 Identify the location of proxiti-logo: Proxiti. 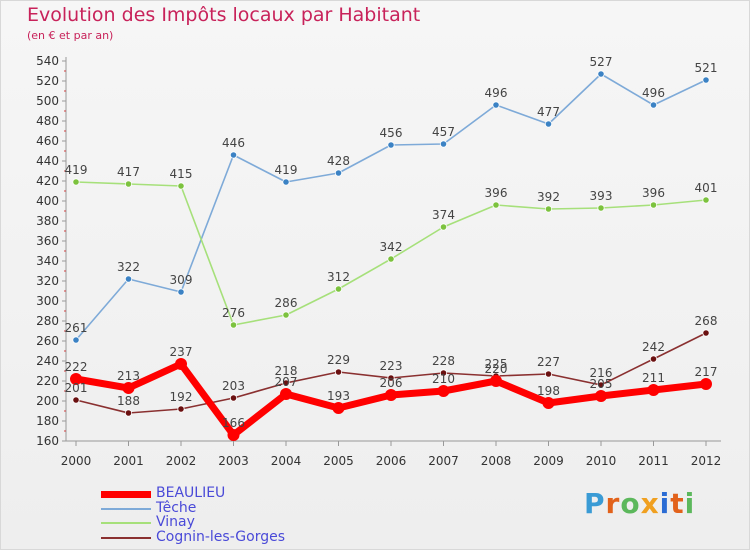
(639, 503).